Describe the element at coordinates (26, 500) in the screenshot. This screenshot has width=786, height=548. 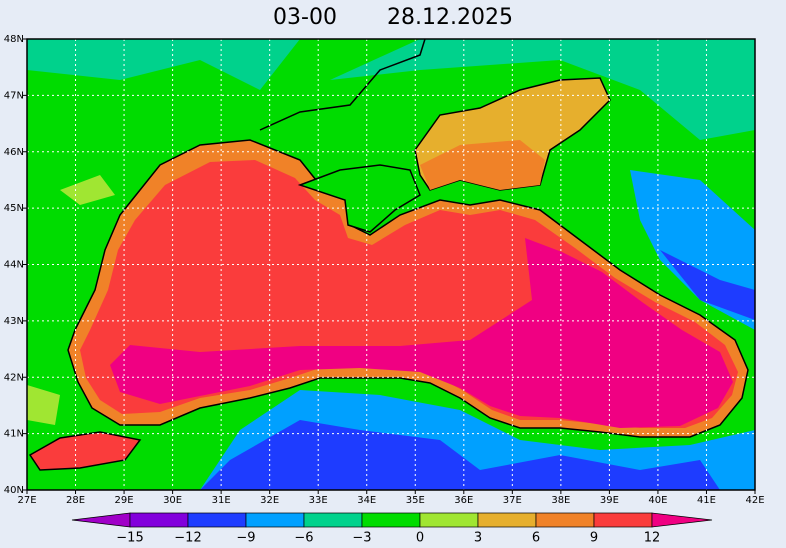
I see `lon-label: 27E` at that location.